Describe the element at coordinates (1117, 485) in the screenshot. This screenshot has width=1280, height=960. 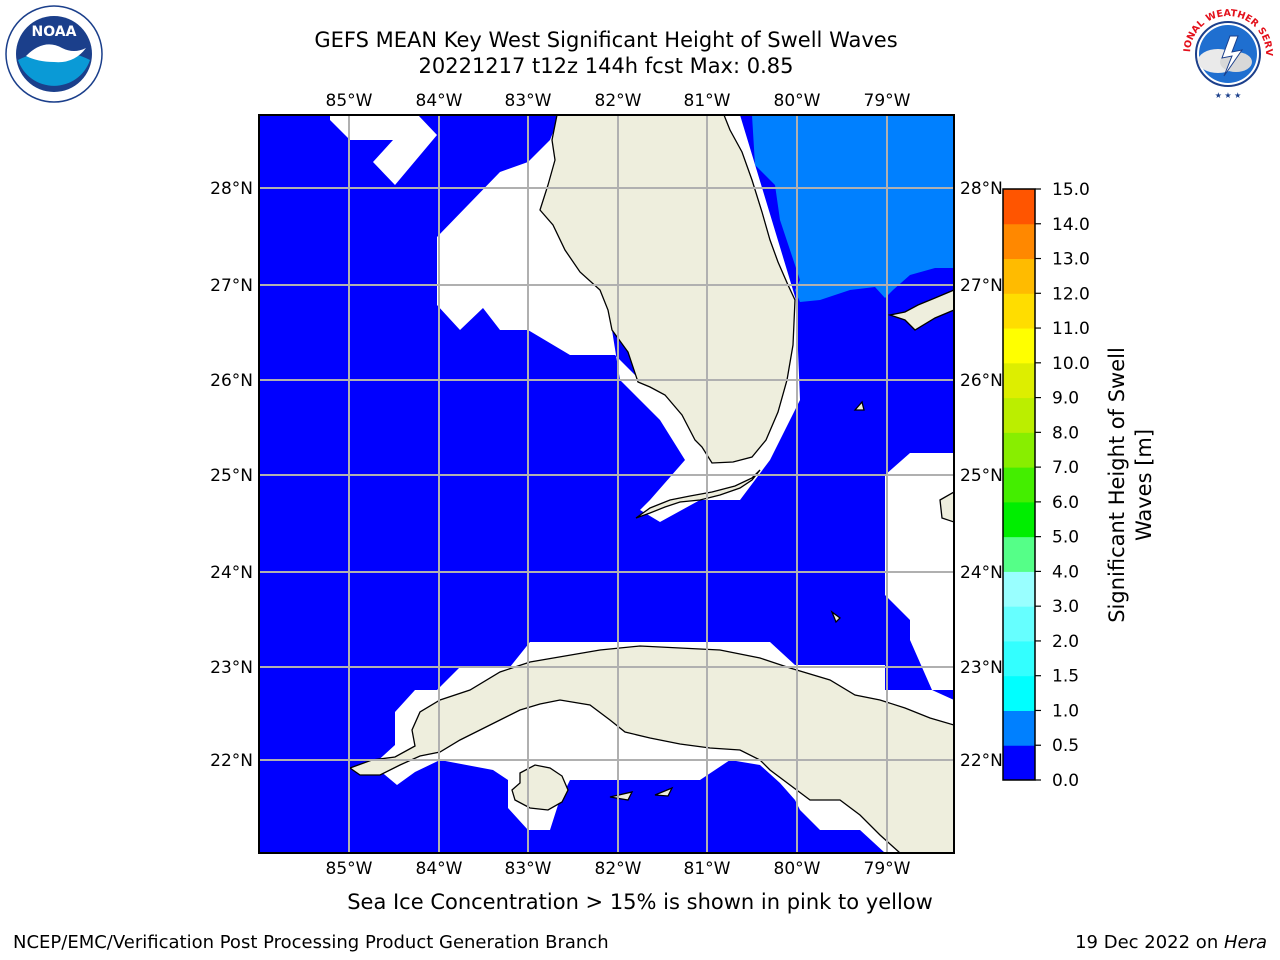
I see `colorbar-label-line1: Significant Height of Swell` at that location.